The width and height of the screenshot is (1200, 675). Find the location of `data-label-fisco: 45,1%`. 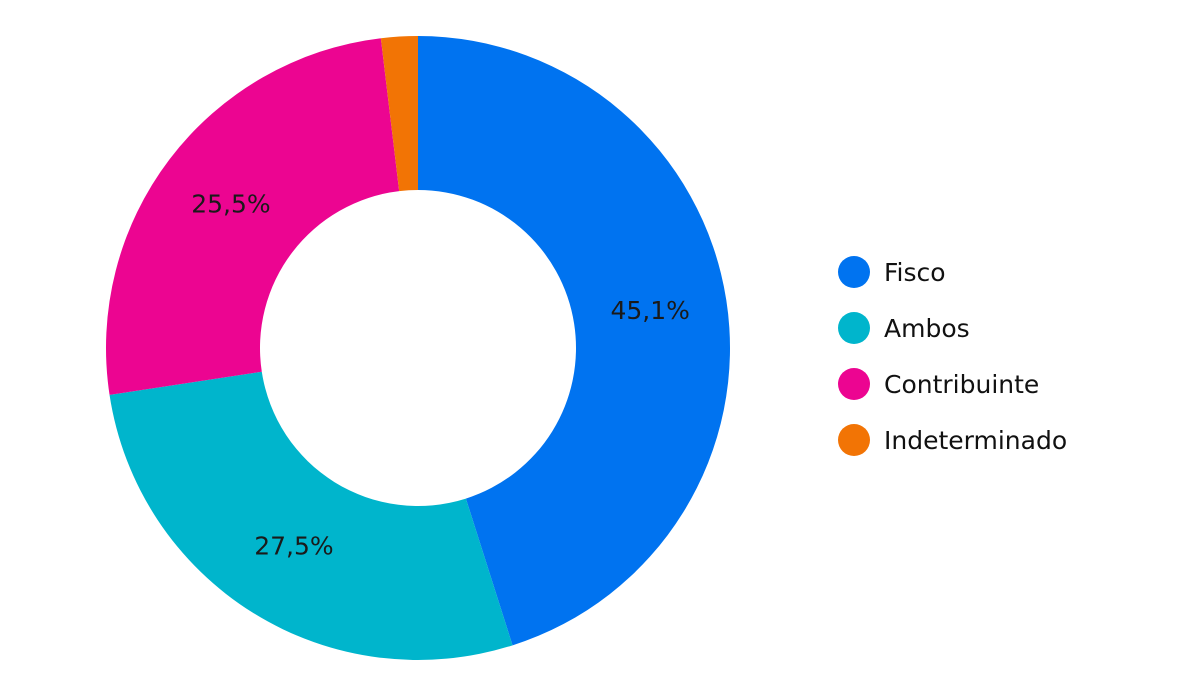

data-label-fisco: 45,1% is located at coordinates (650, 310).